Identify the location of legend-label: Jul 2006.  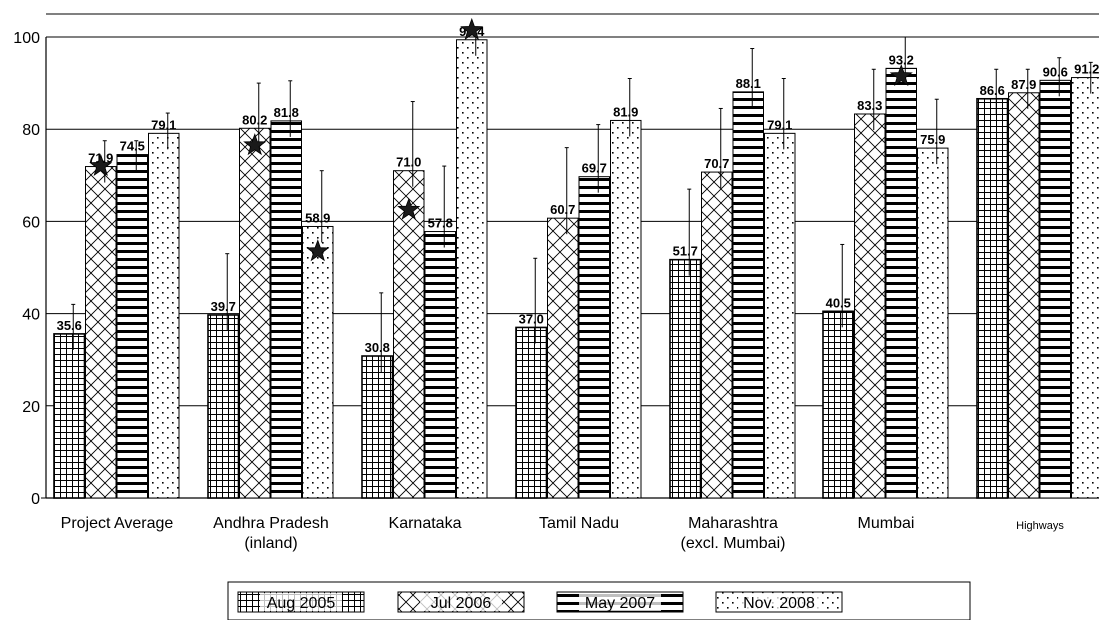
(461, 603).